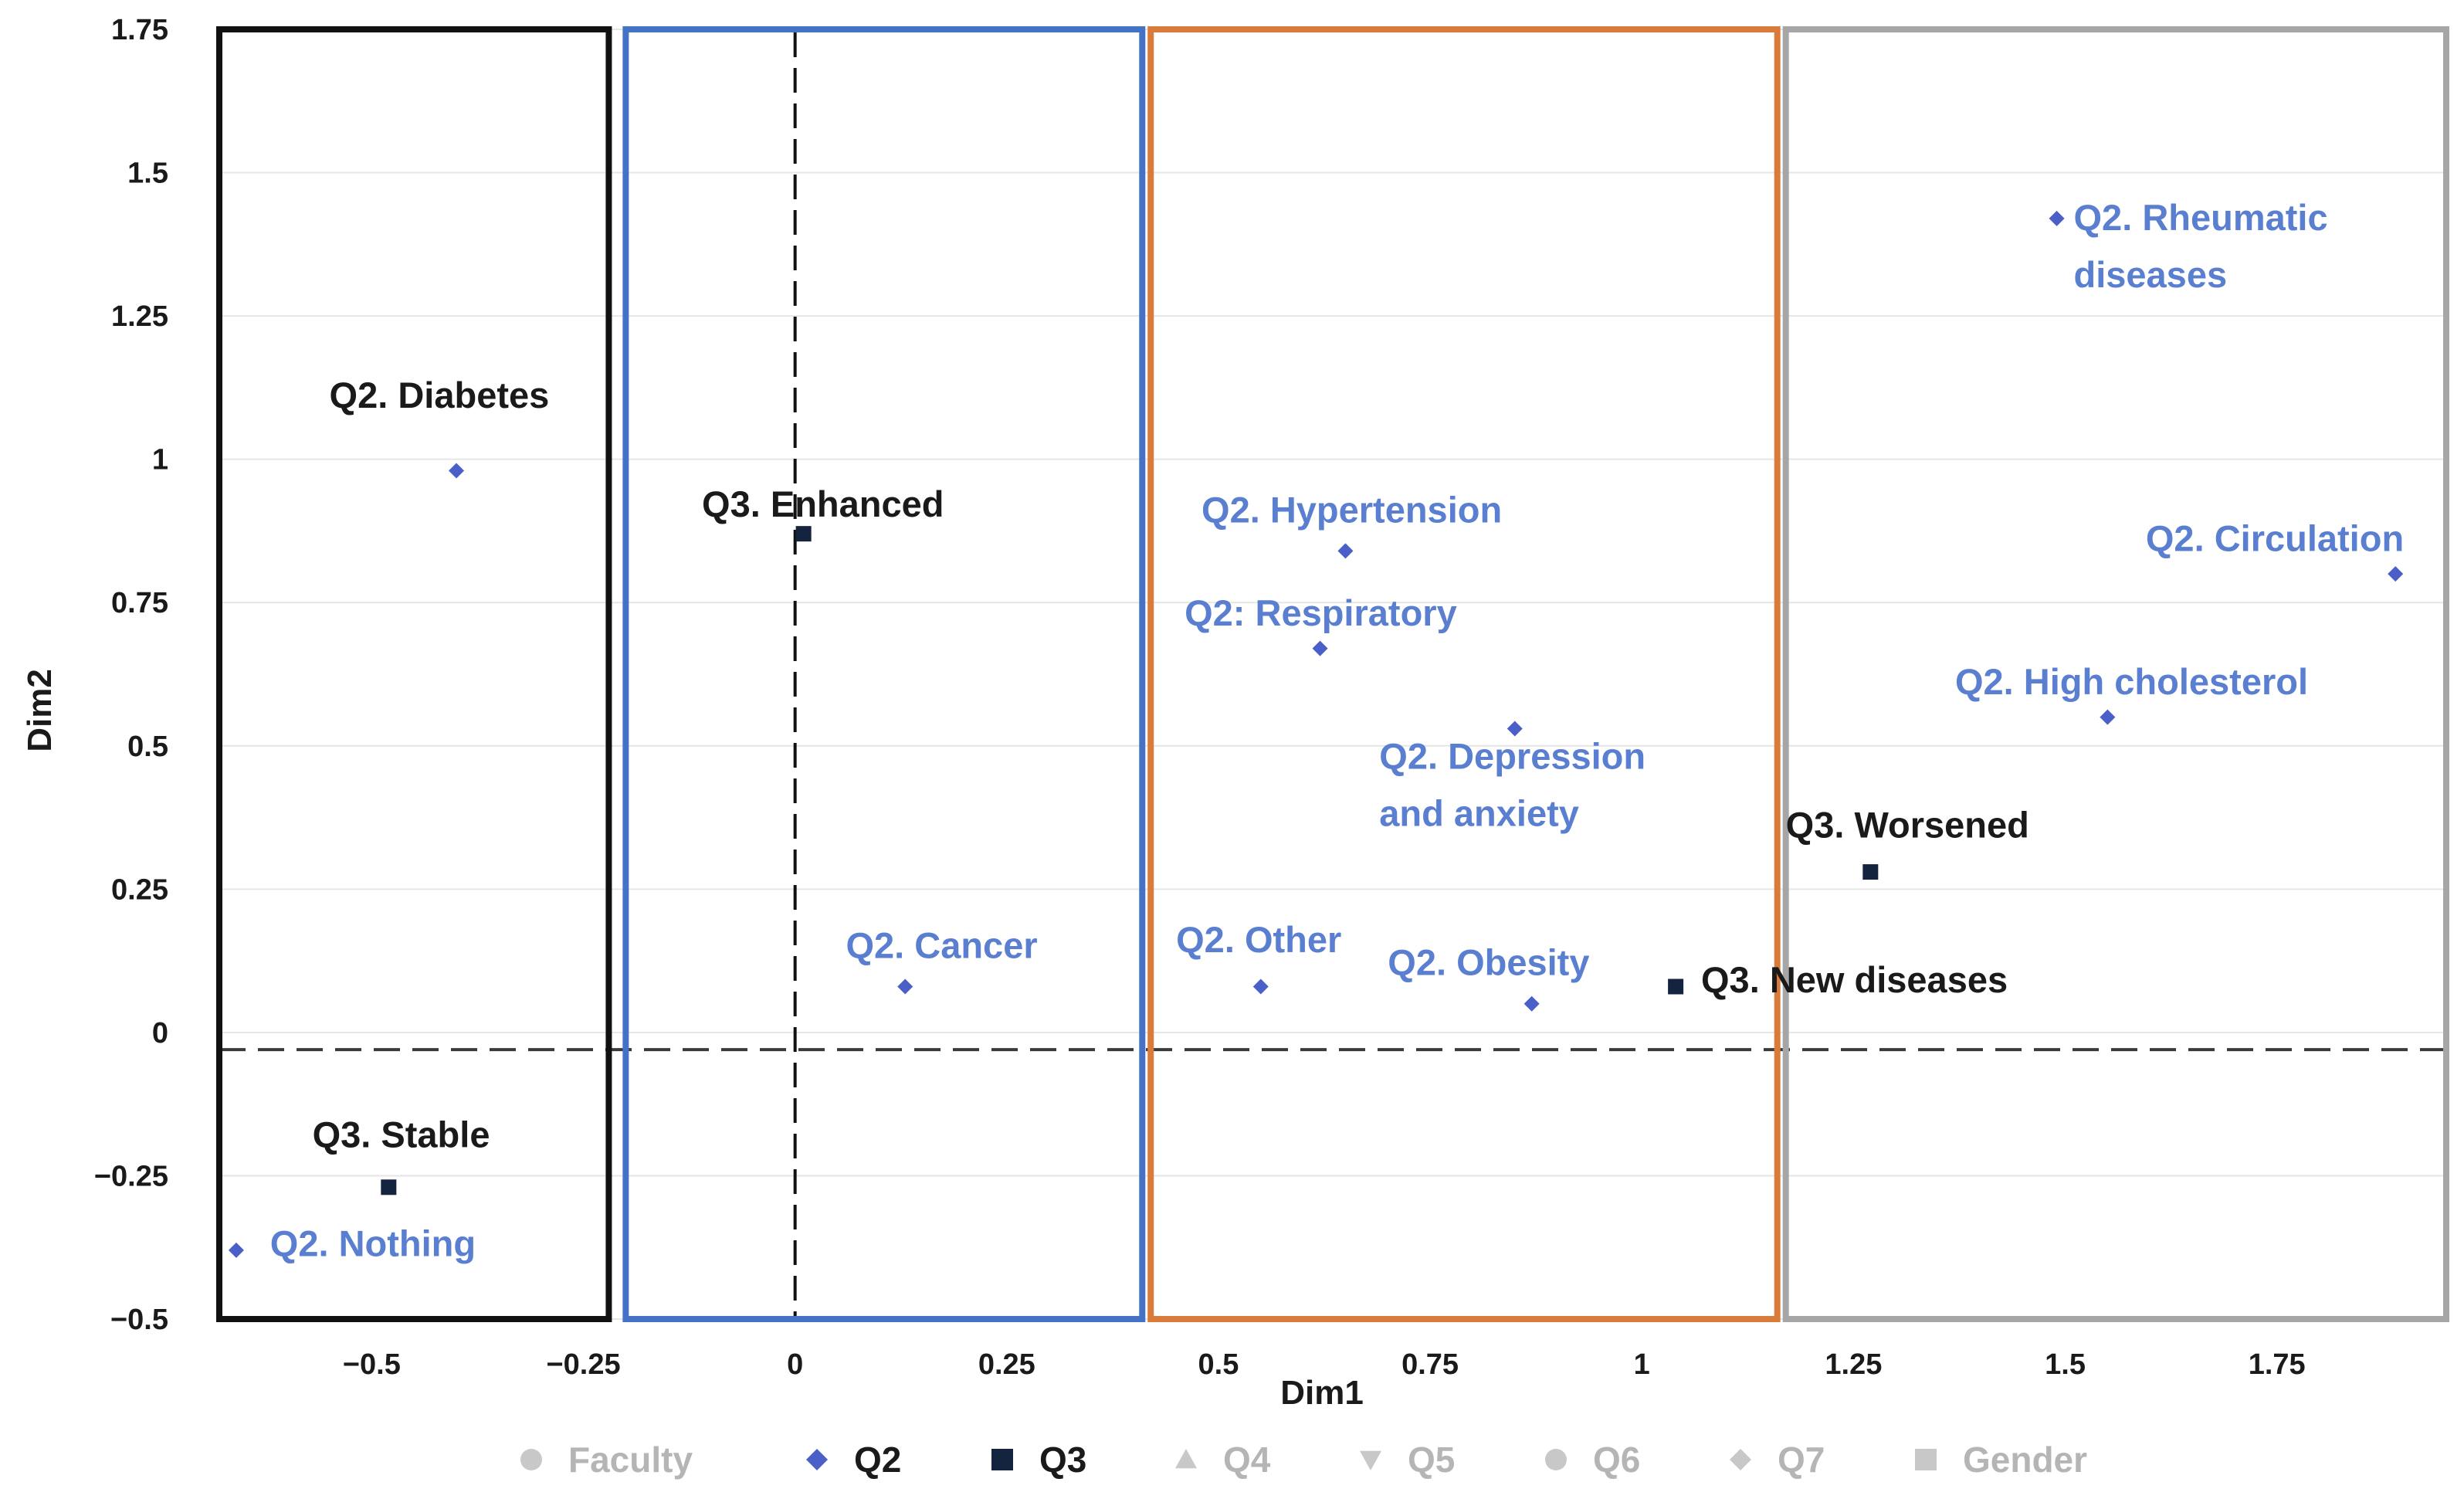 The image size is (2464, 1499). What do you see at coordinates (401, 1135) in the screenshot?
I see `q3-point-label: Q3. Stable` at bounding box center [401, 1135].